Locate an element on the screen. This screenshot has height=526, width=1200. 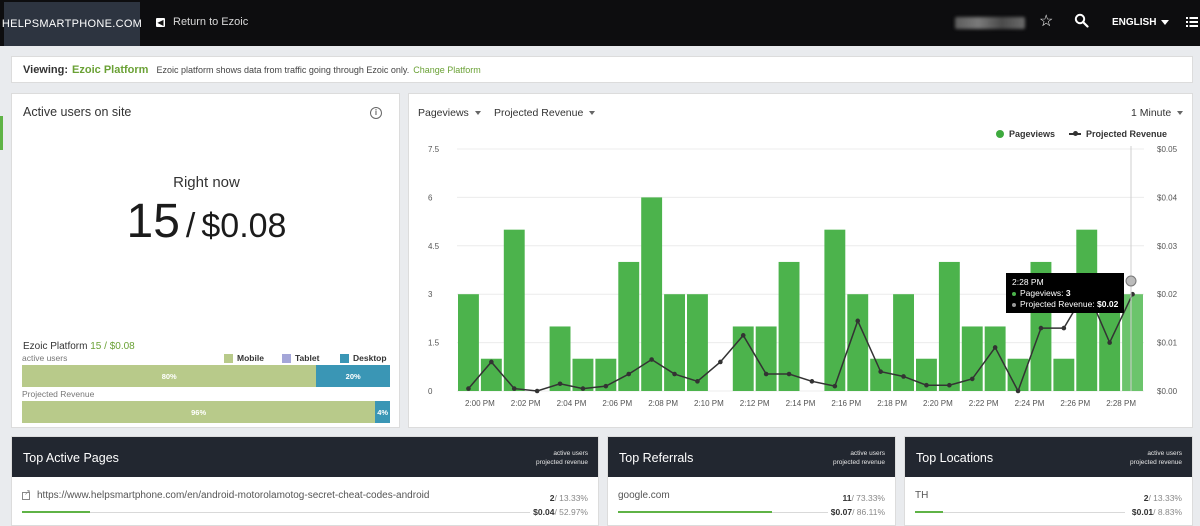
x-tick-label: 2:20 PM is located at coordinates (938, 403).